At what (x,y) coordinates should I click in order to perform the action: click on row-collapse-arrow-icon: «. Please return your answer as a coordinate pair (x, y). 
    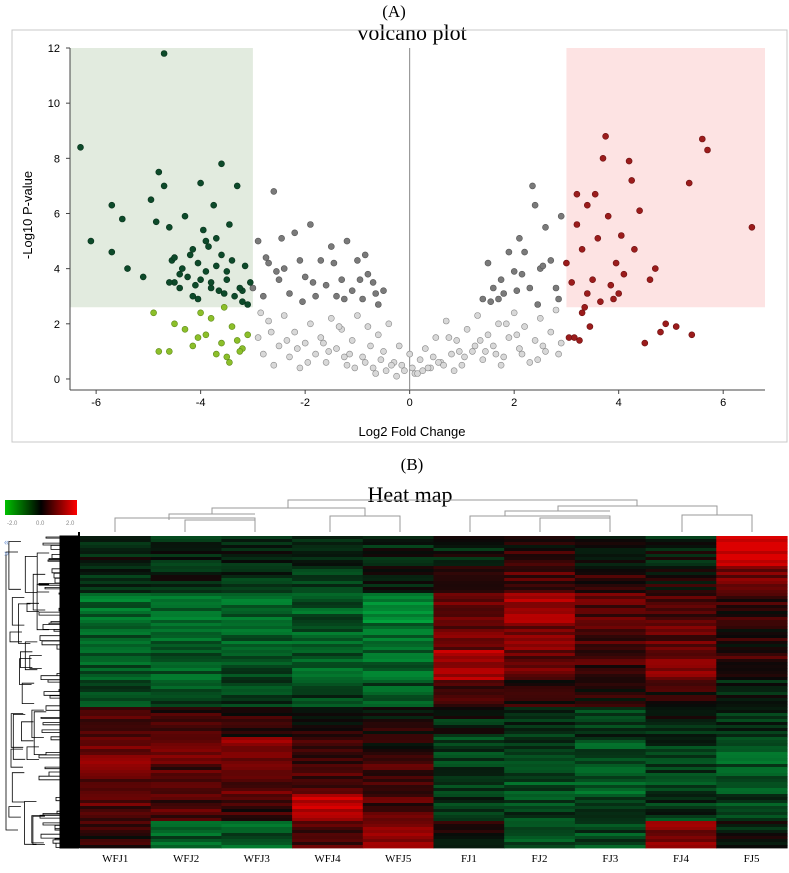
    Looking at the image, I should click on (6, 542).